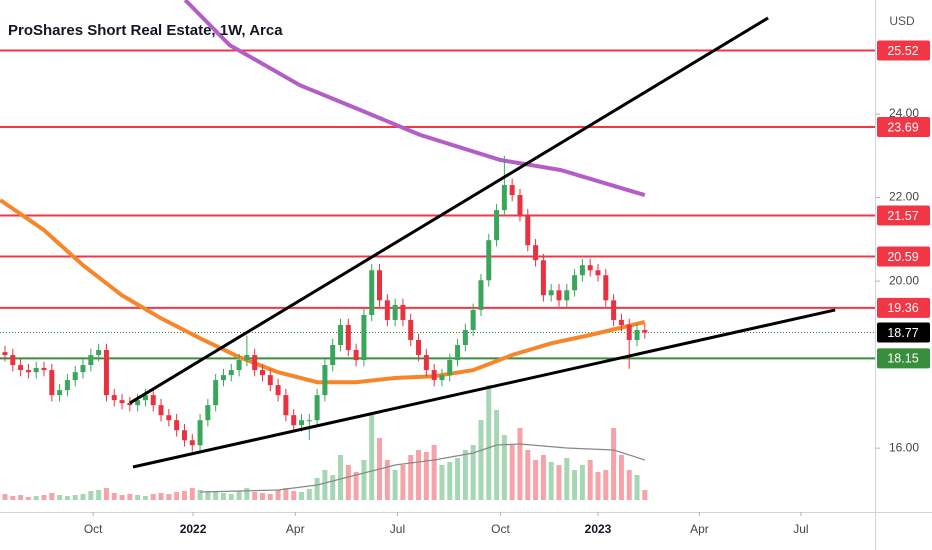 The image size is (932, 550). What do you see at coordinates (904, 447) in the screenshot?
I see `y-tick-label: 16.00` at bounding box center [904, 447].